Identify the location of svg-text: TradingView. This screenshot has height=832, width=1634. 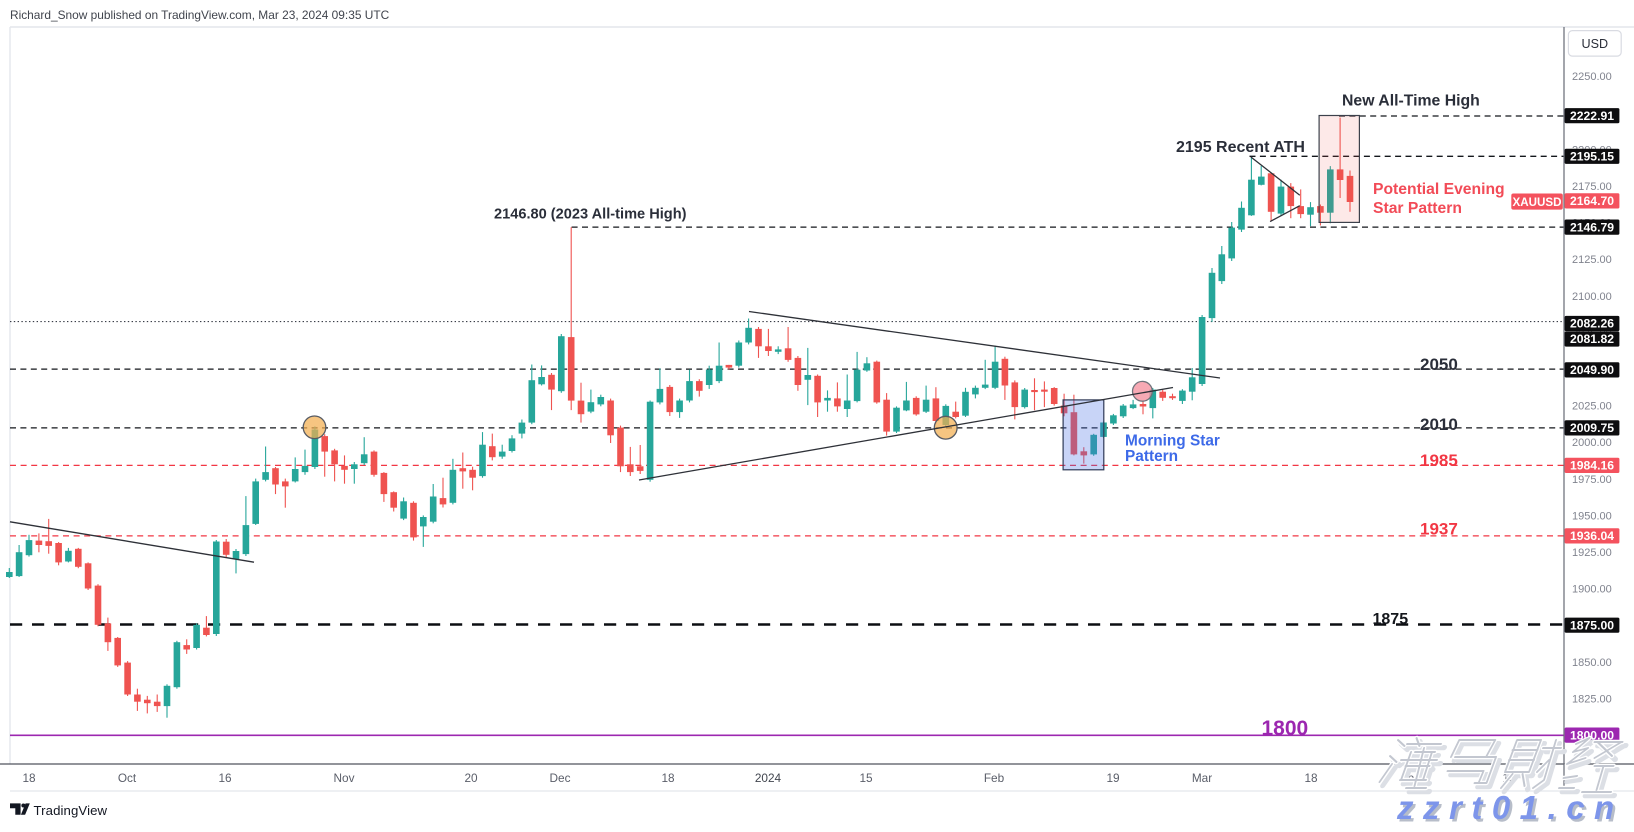
(71, 810).